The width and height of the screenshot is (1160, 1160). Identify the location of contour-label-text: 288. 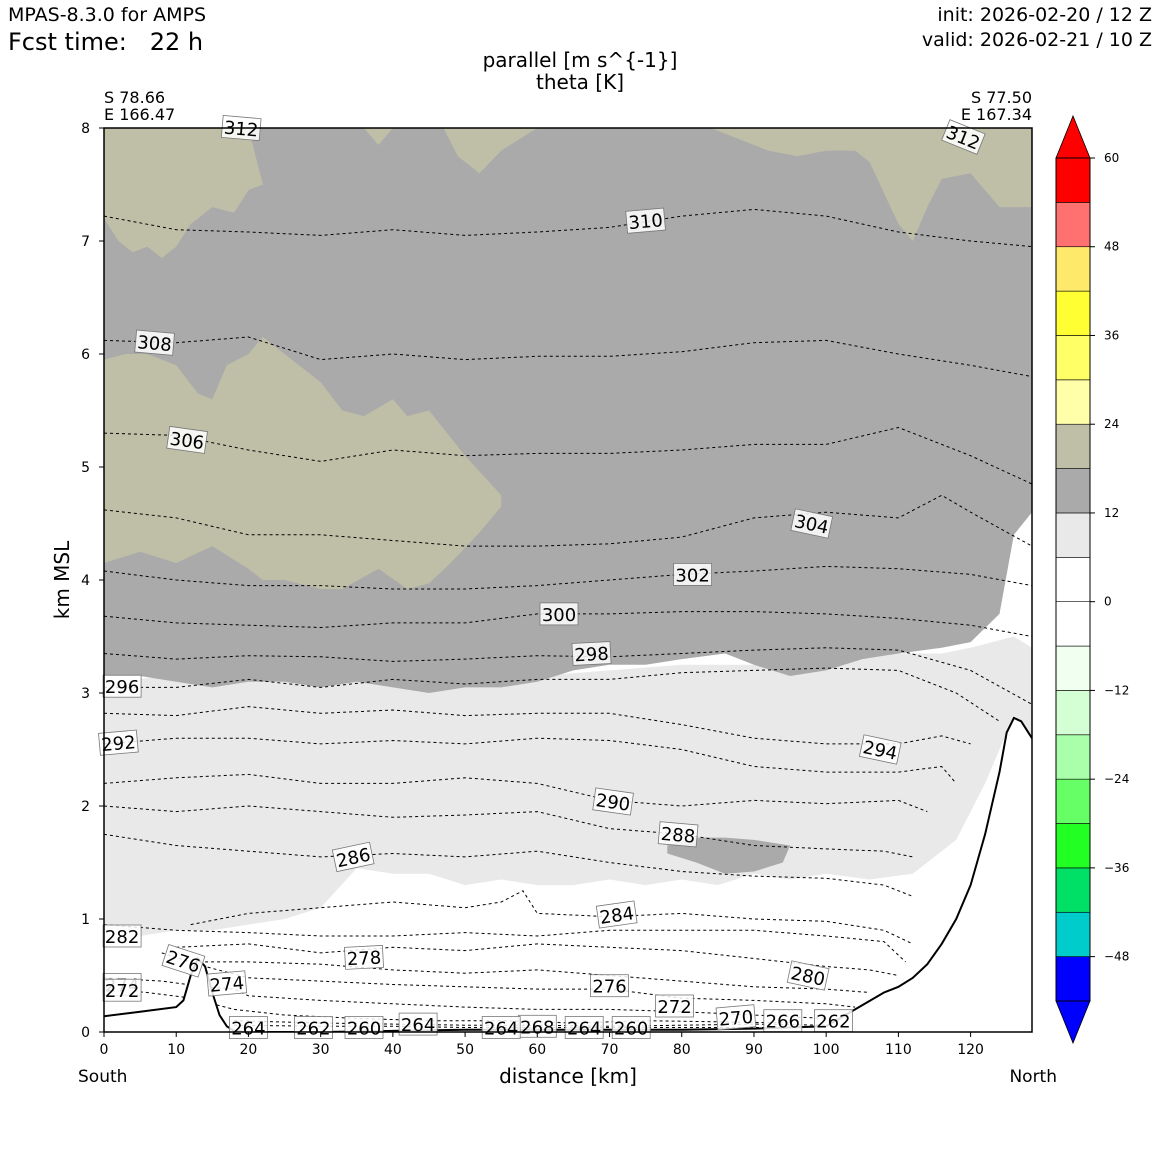
(678, 836).